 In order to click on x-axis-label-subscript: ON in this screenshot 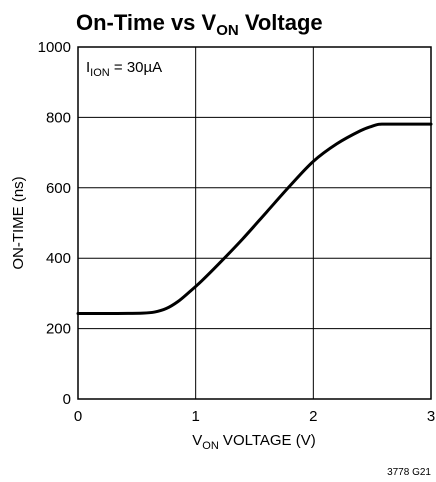, I will do `click(210, 446)`.